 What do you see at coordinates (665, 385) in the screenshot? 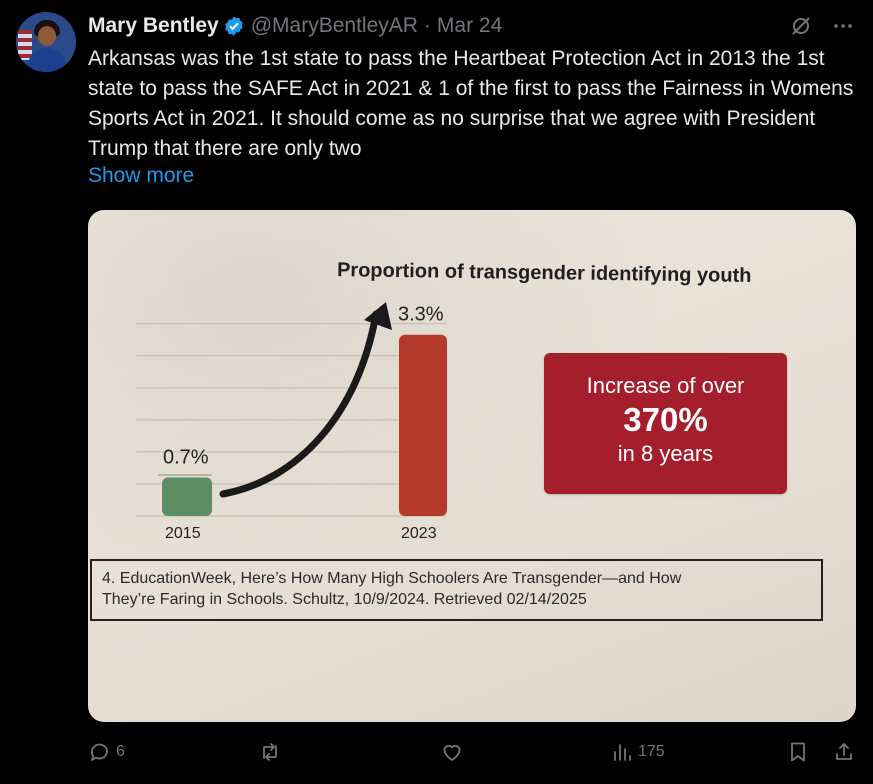
I see `callout-line1: Increase of over` at bounding box center [665, 385].